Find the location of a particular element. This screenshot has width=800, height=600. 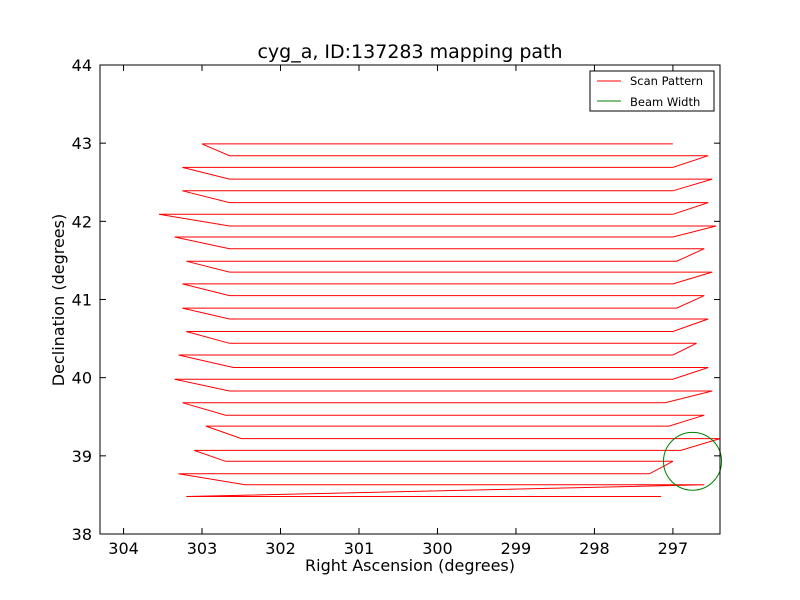

beam-width-circle is located at coordinates (692, 461).